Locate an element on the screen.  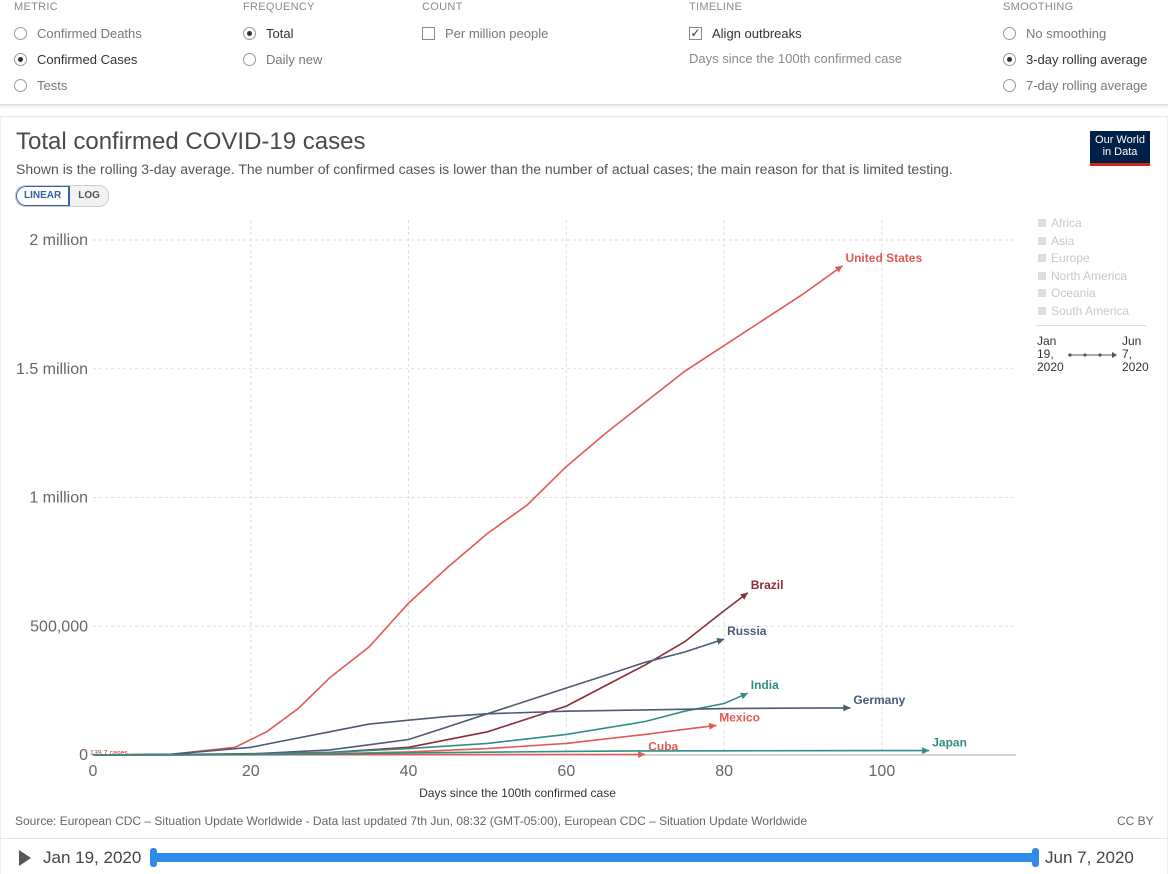
license-link: CC BY is located at coordinates (1135, 821).